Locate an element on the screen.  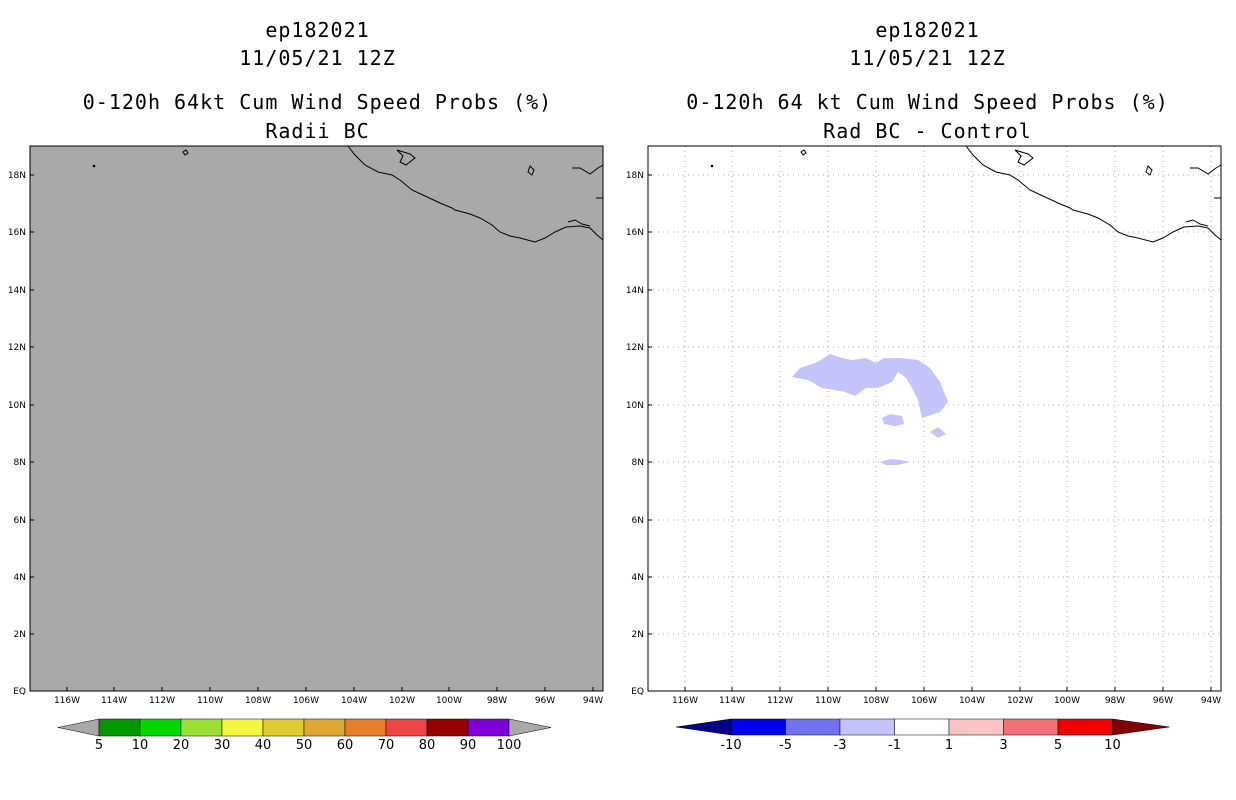
colorbar-label: -1 is located at coordinates (894, 745).